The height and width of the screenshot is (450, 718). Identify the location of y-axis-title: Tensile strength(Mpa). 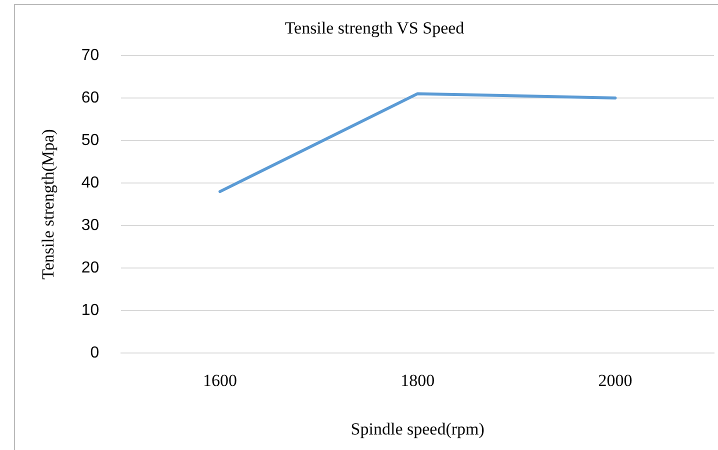
(48, 204).